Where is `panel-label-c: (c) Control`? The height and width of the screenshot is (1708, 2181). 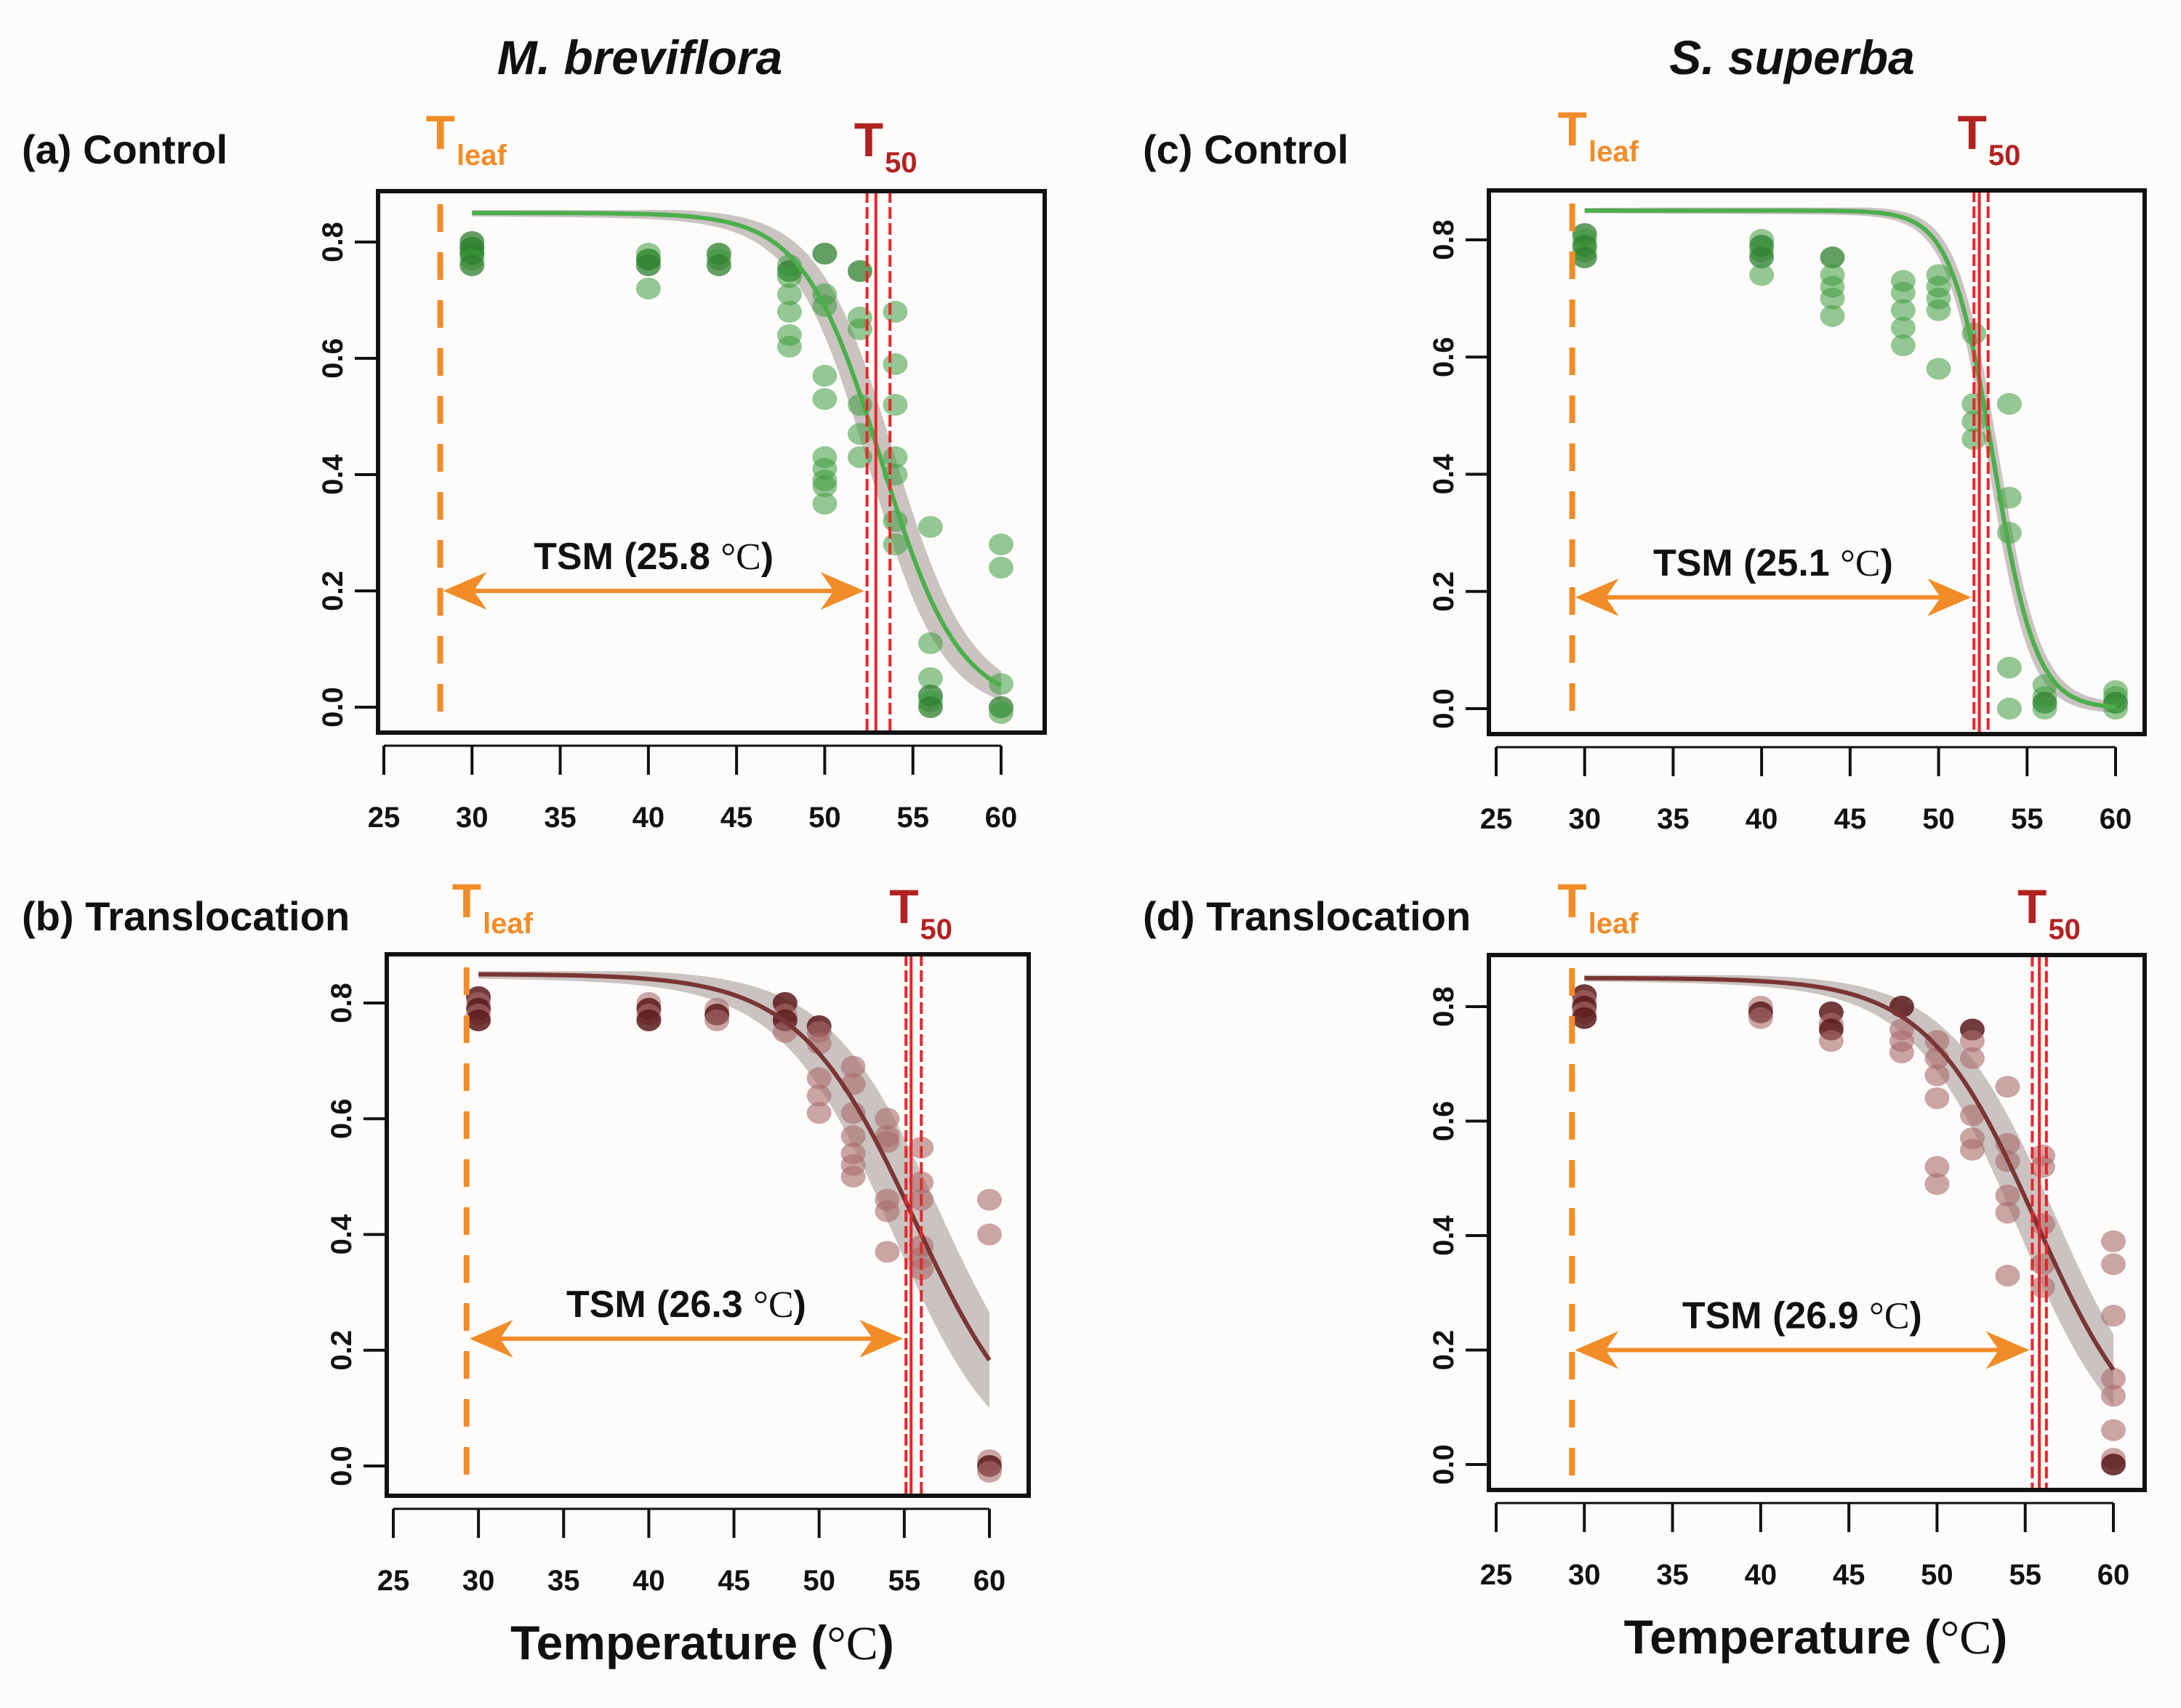 panel-label-c: (c) Control is located at coordinates (1246, 149).